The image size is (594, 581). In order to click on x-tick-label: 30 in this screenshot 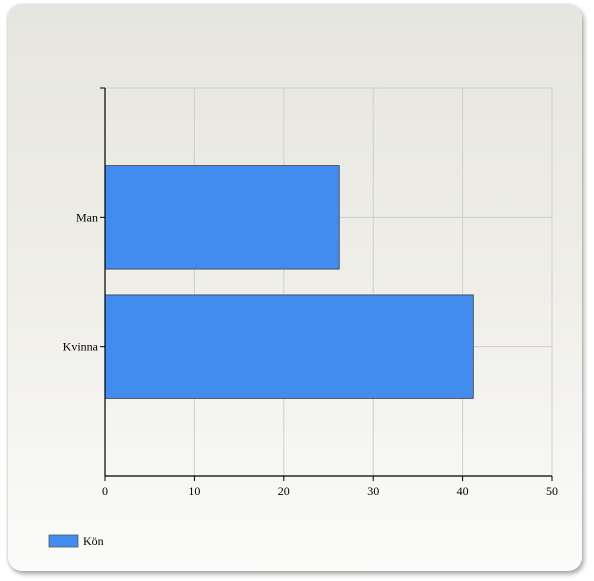, I will do `click(373, 491)`.